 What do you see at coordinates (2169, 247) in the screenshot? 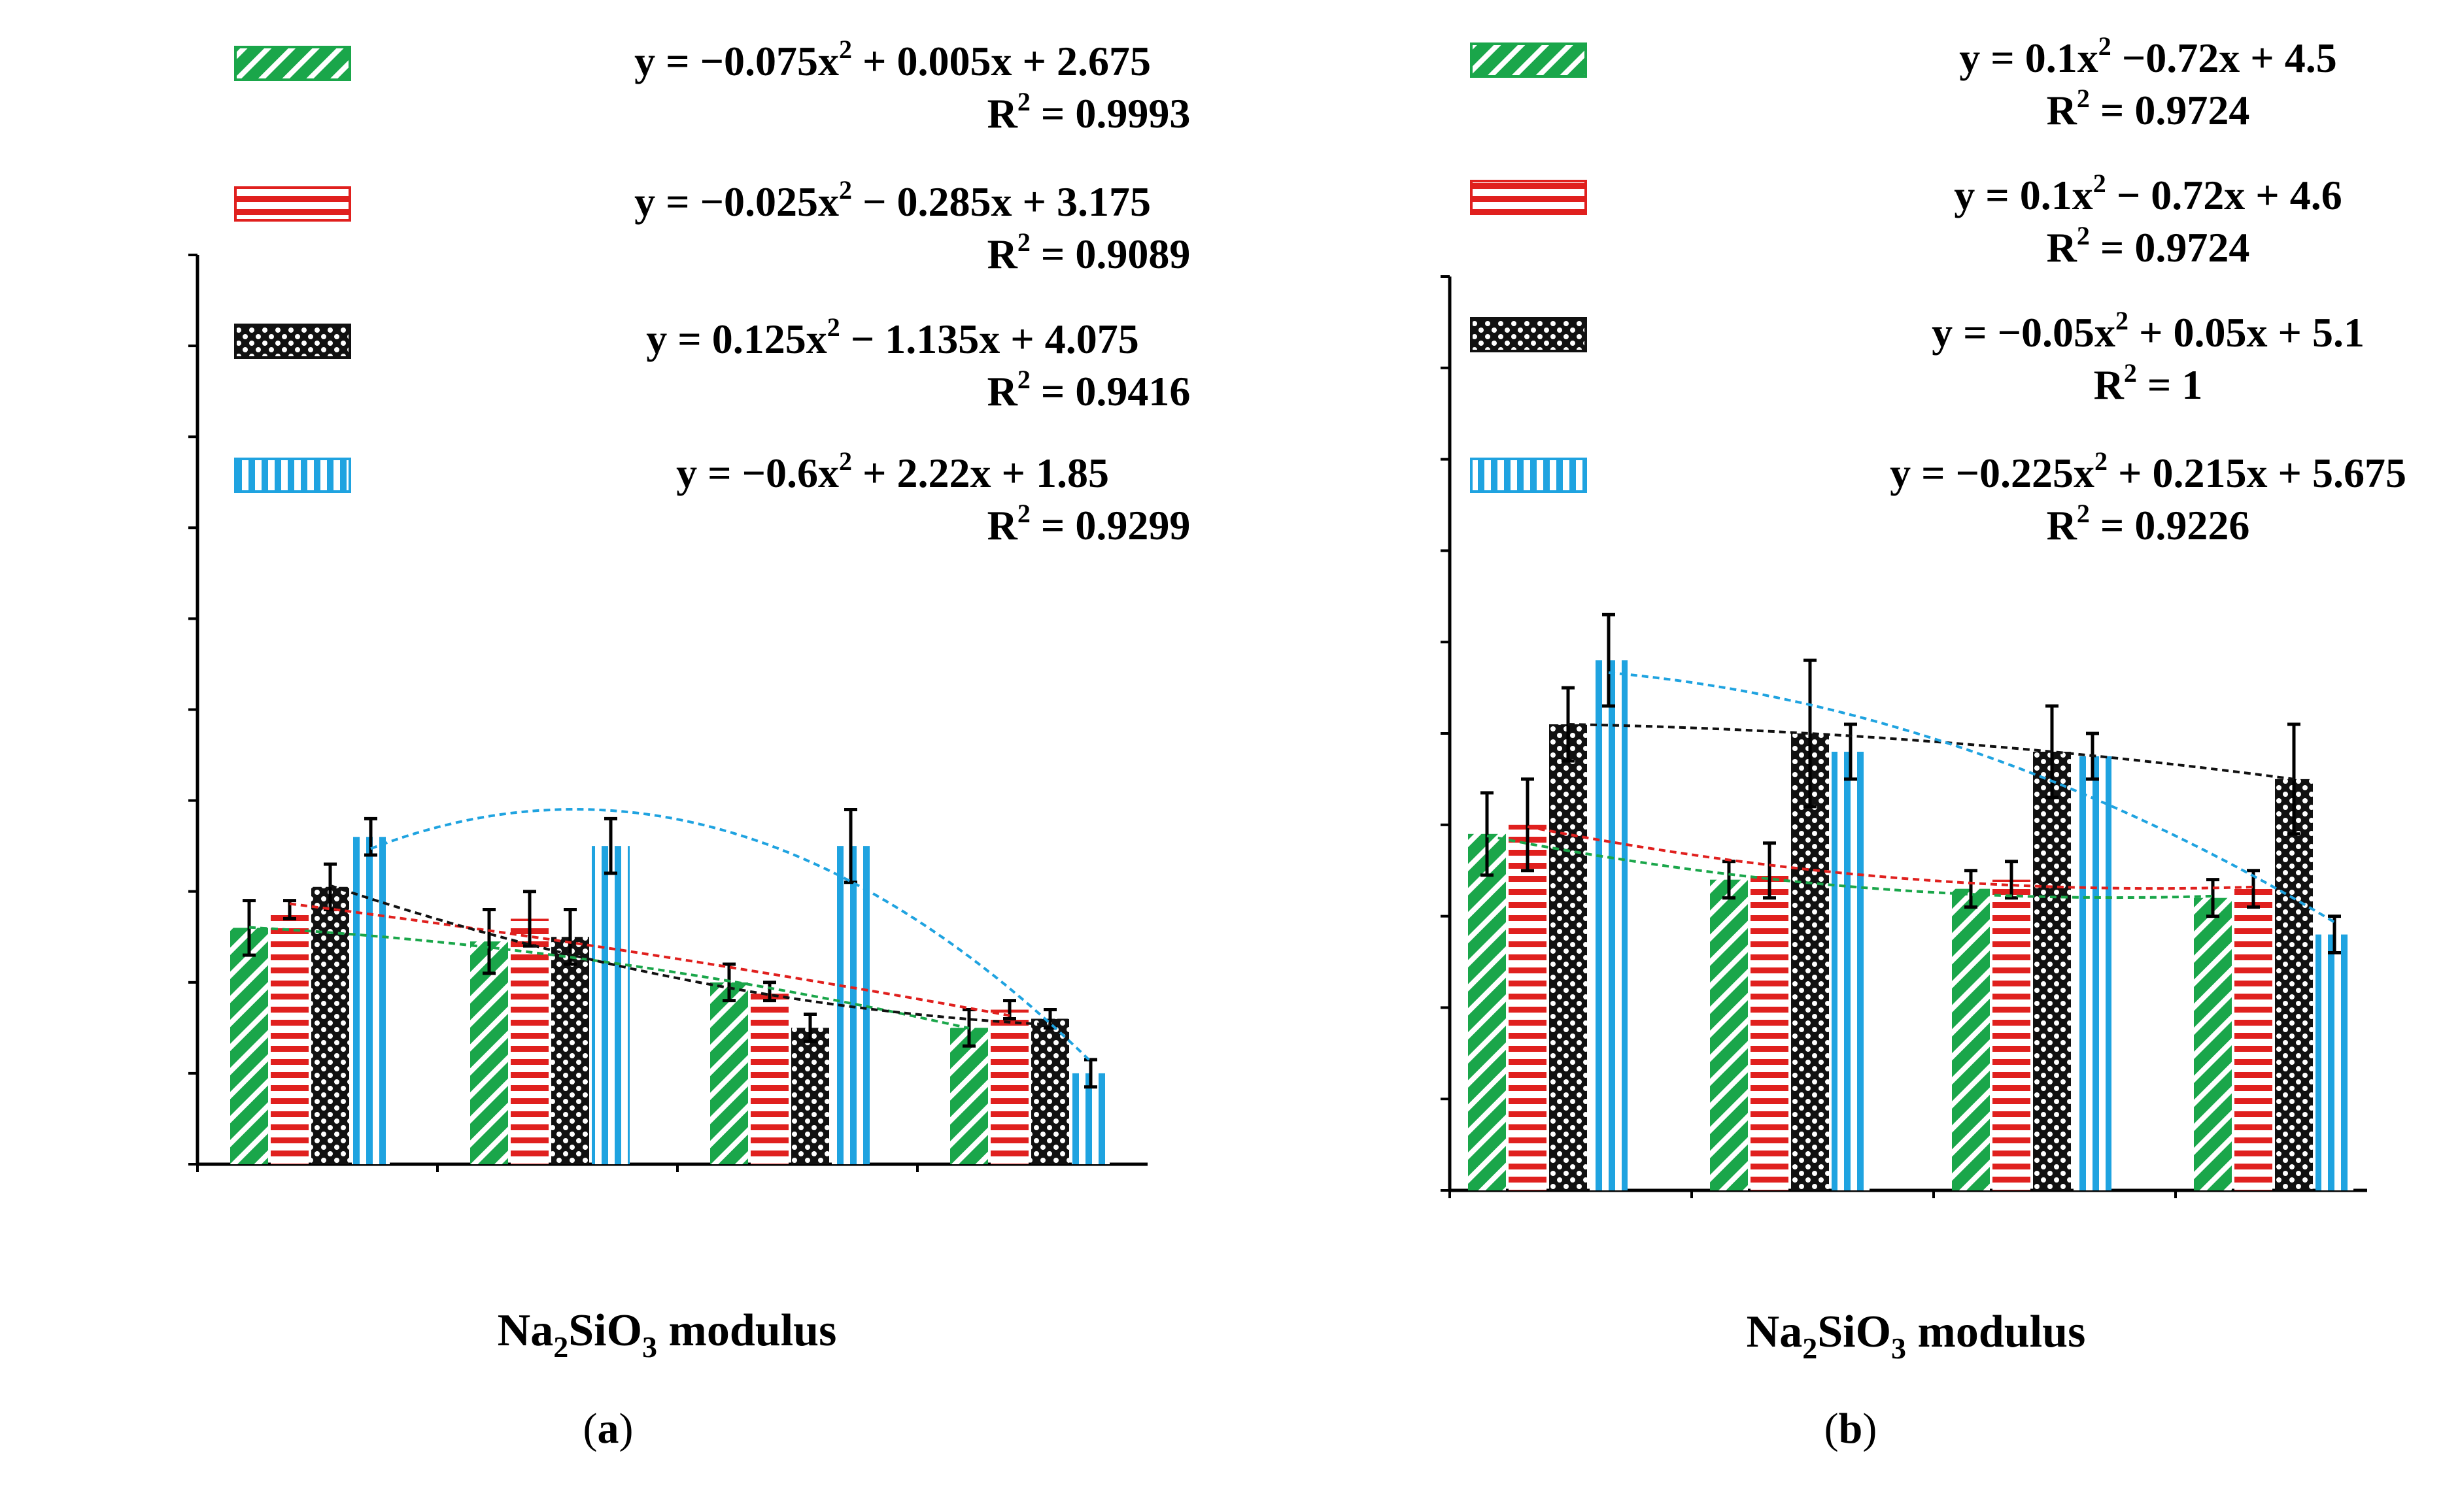
I see `text-run: = 0.9724` at bounding box center [2169, 247].